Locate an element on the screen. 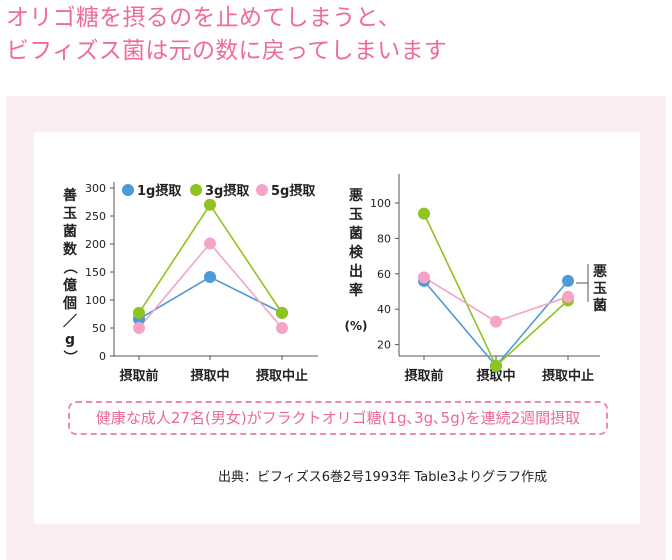  chart2-y-tick-label: 100 is located at coordinates (380, 203).